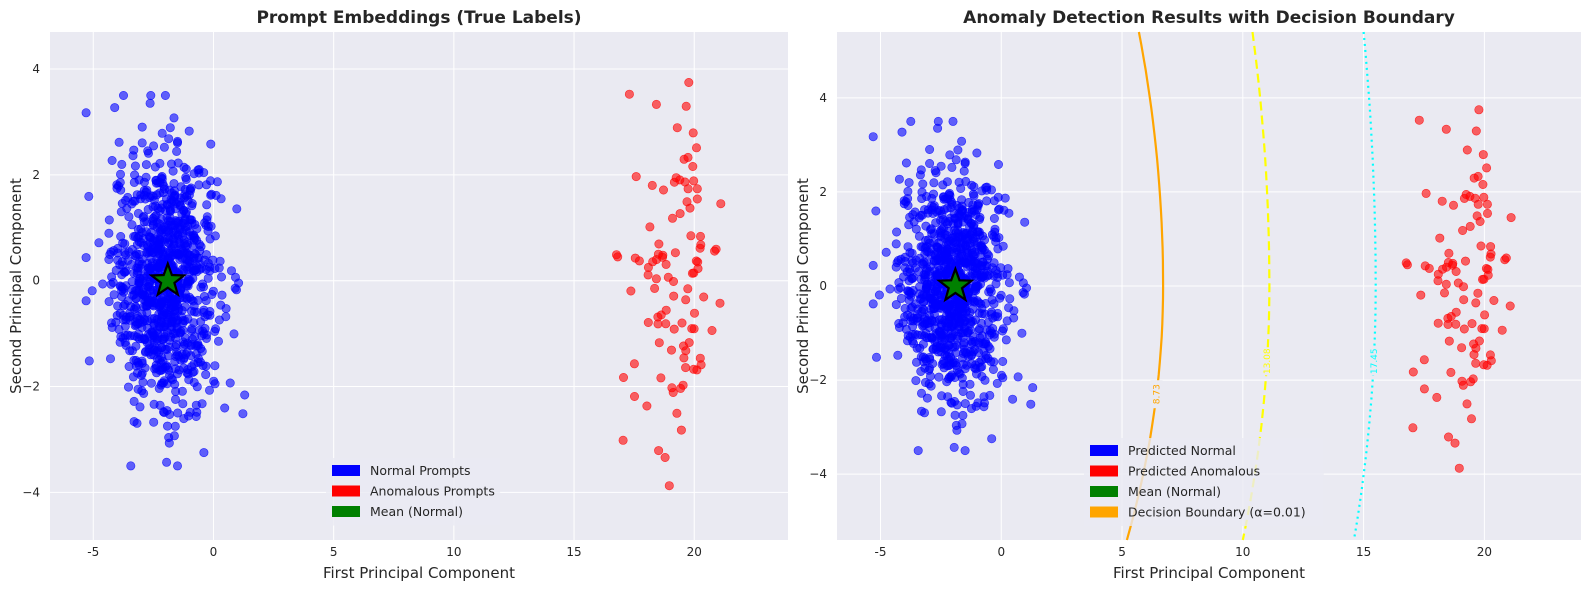  What do you see at coordinates (418, 18) in the screenshot?
I see `left-chart-title: Prompt Embeddings (True Labels)` at bounding box center [418, 18].